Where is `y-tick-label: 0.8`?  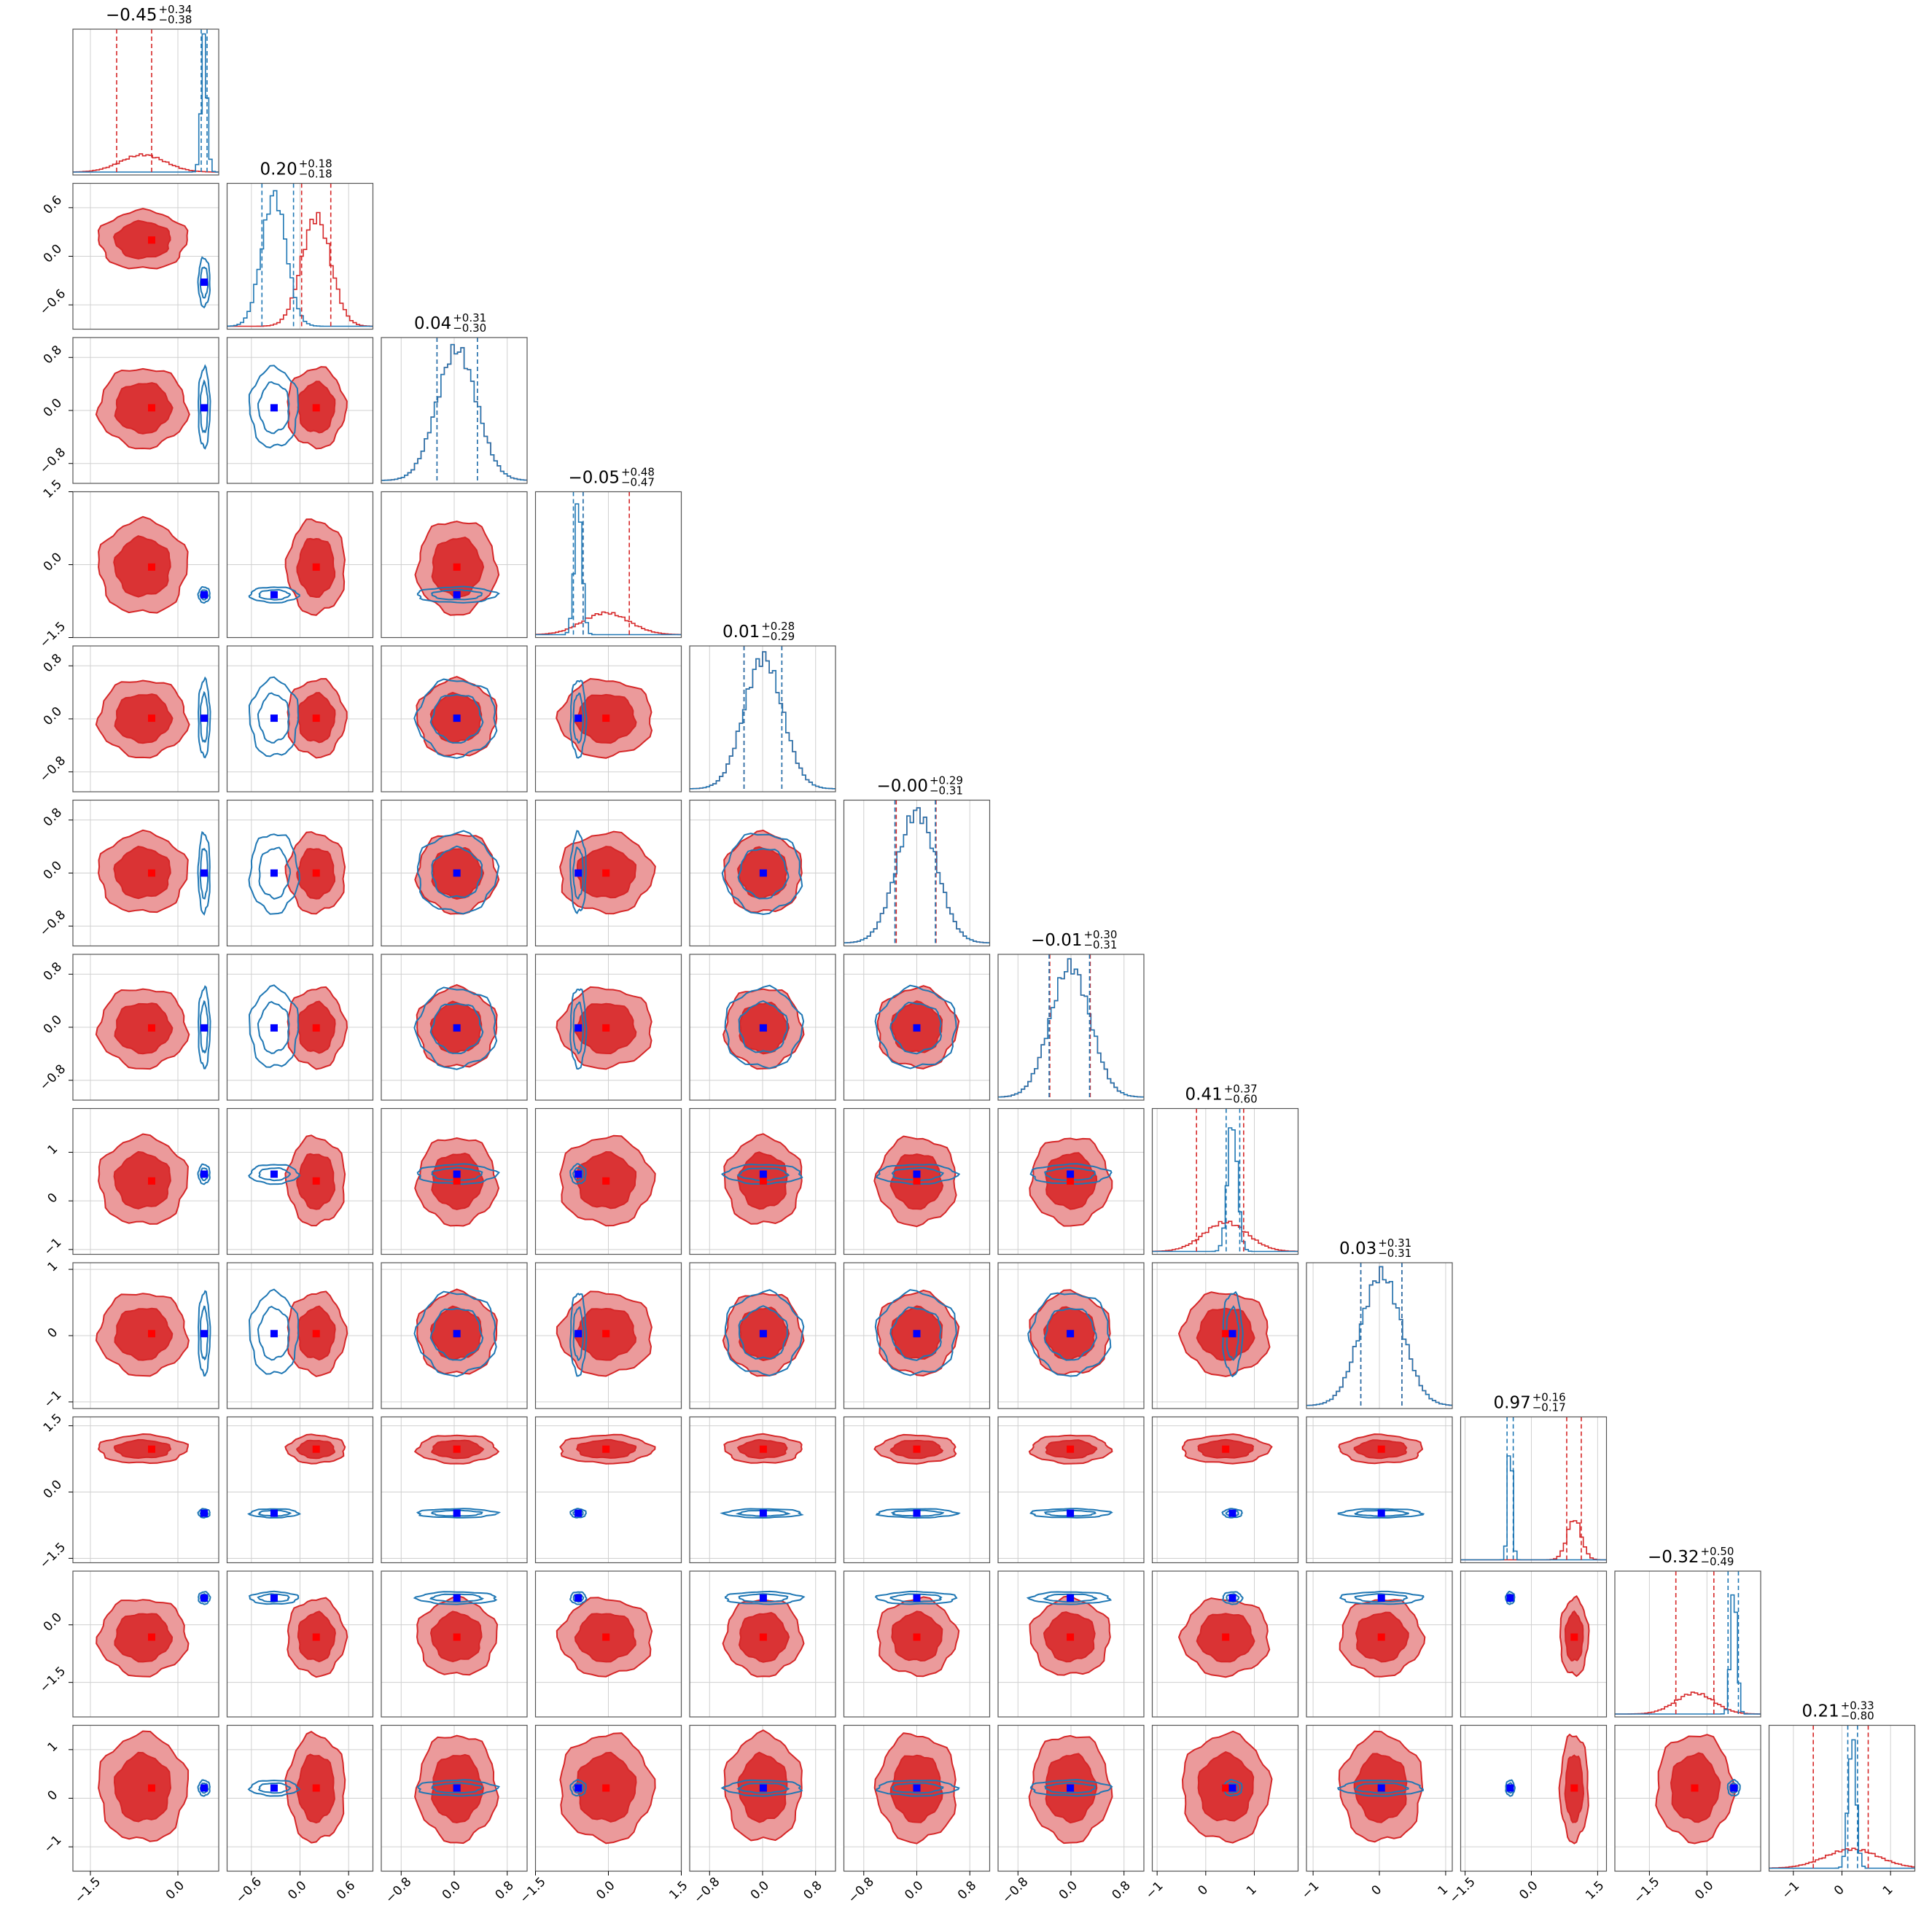
y-tick-label: 0.8 is located at coordinates (53, 355).